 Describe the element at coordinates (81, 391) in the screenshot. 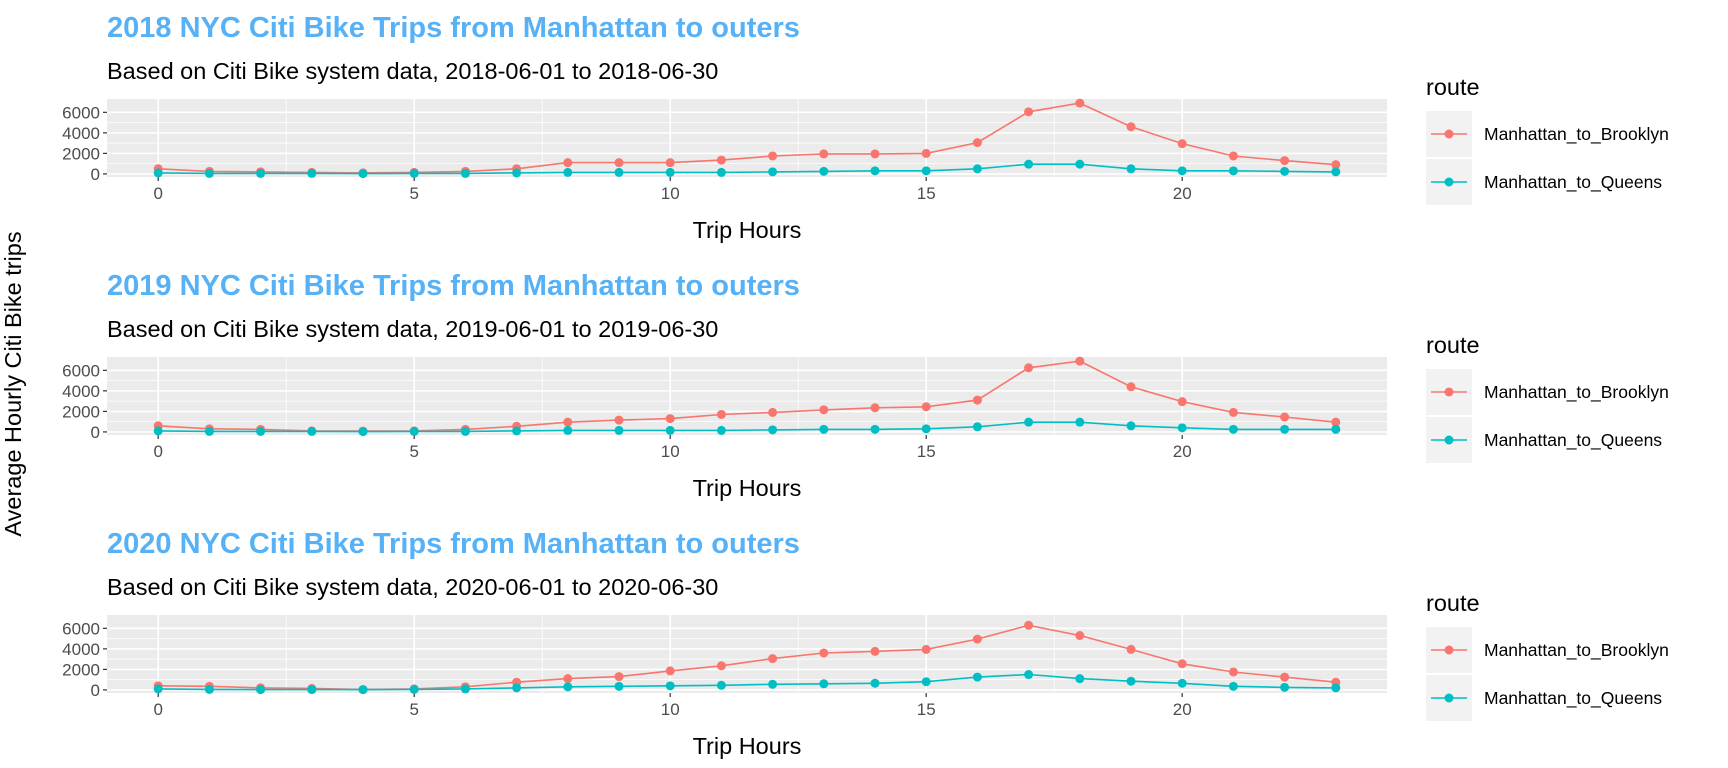

I see `y-tick-label: 4000` at that location.